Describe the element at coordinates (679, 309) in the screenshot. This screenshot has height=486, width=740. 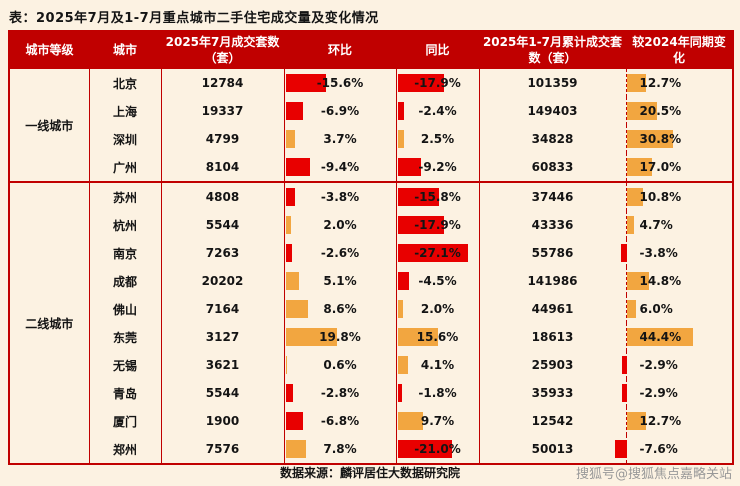
I see `vs2024-cell: 6.0%` at that location.